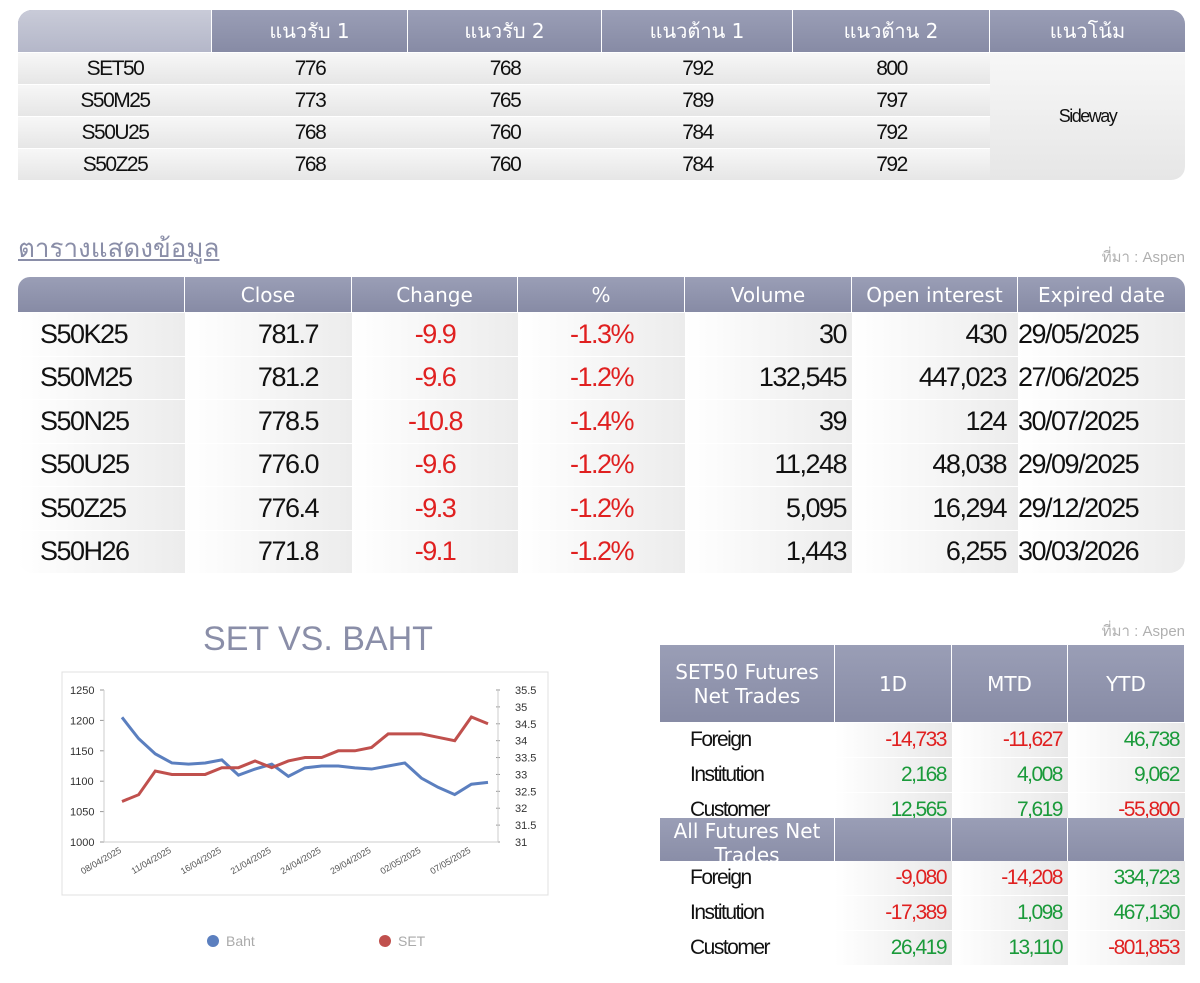 Image resolution: width=1200 pixels, height=983 pixels. What do you see at coordinates (82, 843) in the screenshot?
I see `y-tick-label: 1000` at bounding box center [82, 843].